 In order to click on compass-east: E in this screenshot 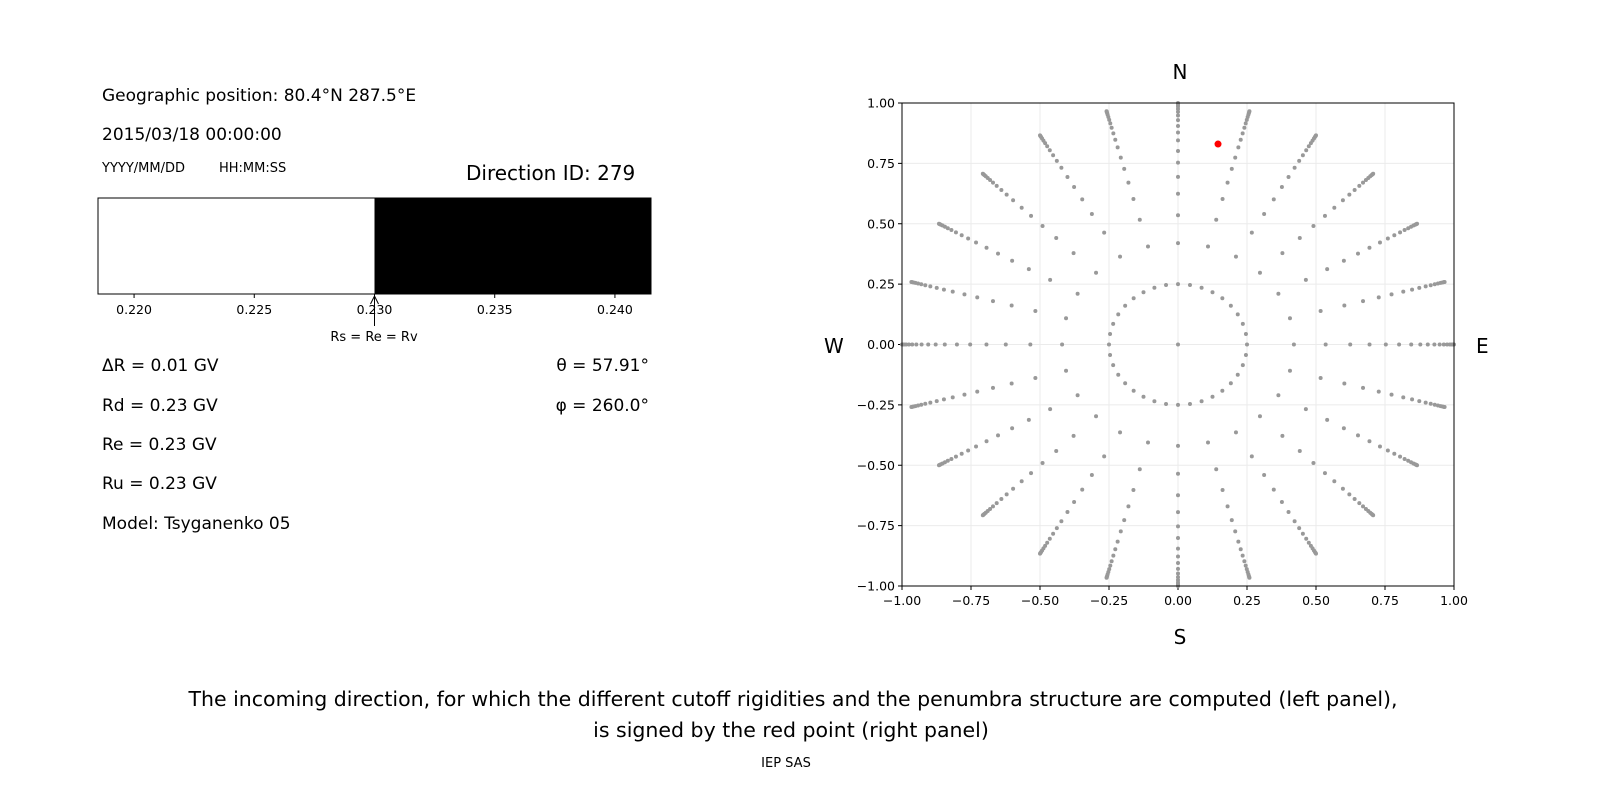, I will do `click(1482, 346)`.